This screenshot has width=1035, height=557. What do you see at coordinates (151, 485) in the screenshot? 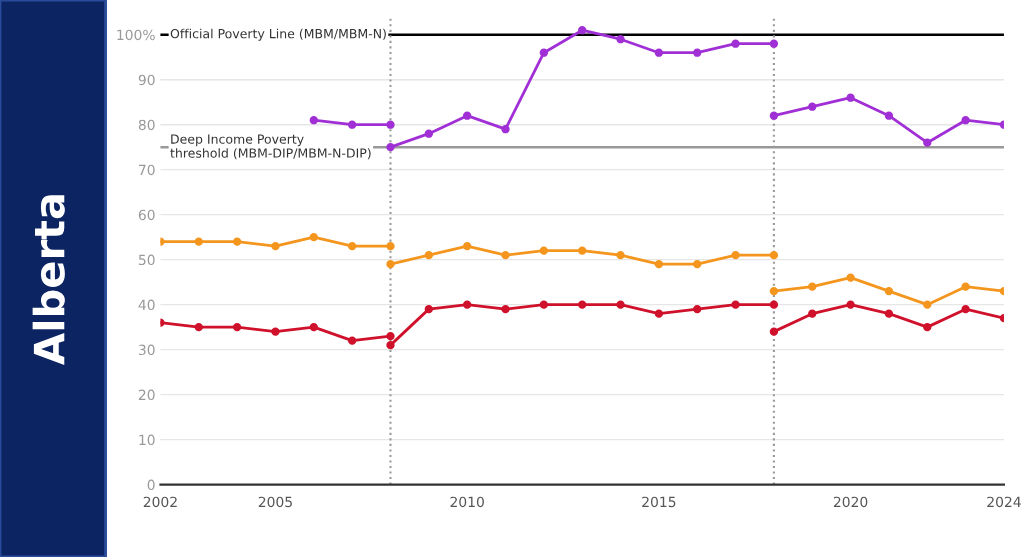
I see `y-tick-label: 0` at bounding box center [151, 485].